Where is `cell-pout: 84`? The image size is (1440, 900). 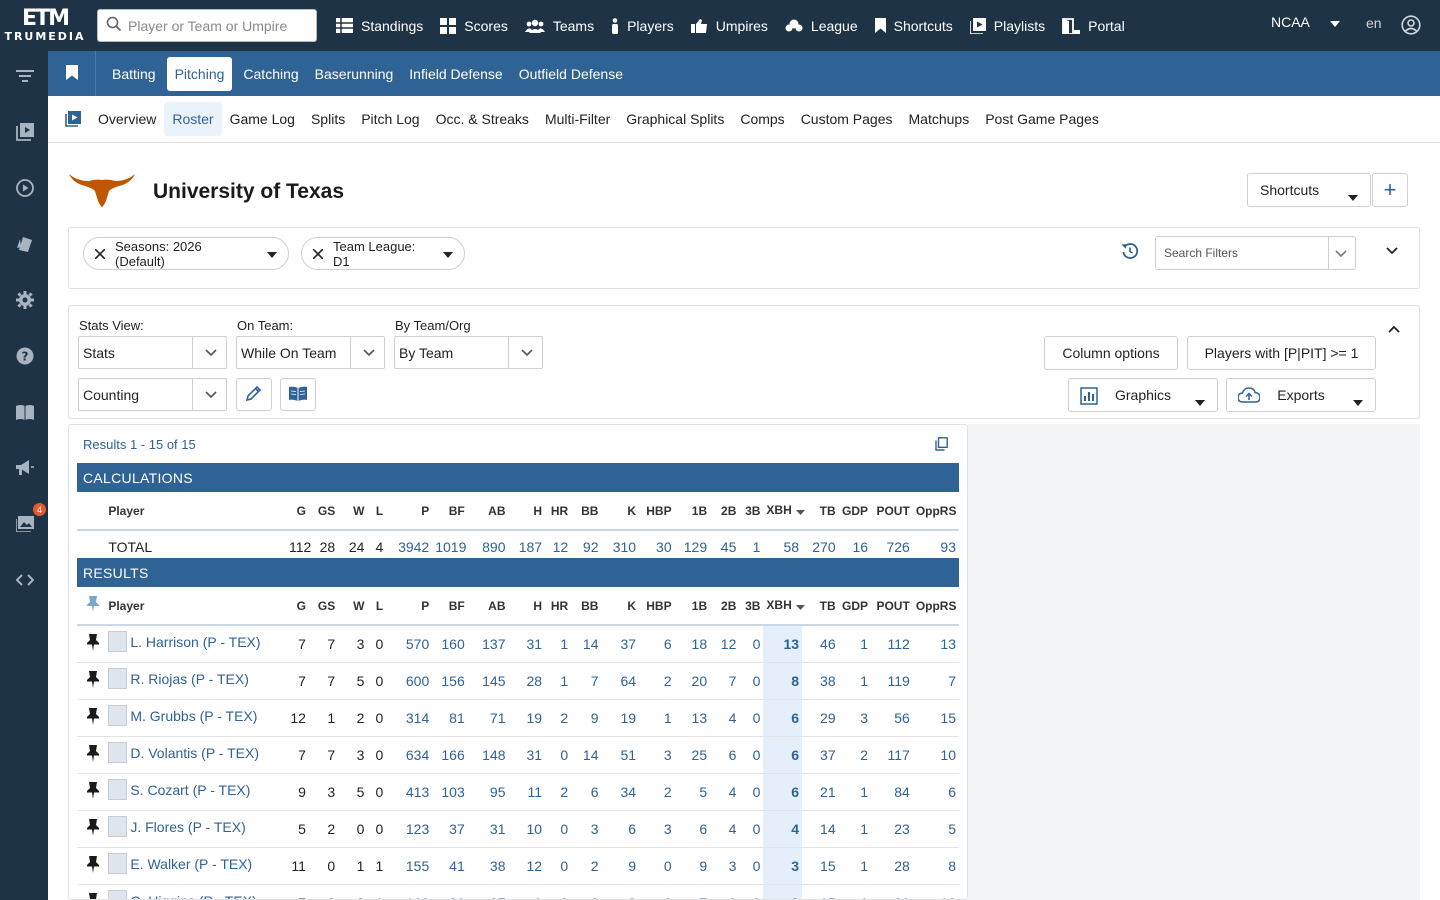 cell-pout: 84 is located at coordinates (892, 792).